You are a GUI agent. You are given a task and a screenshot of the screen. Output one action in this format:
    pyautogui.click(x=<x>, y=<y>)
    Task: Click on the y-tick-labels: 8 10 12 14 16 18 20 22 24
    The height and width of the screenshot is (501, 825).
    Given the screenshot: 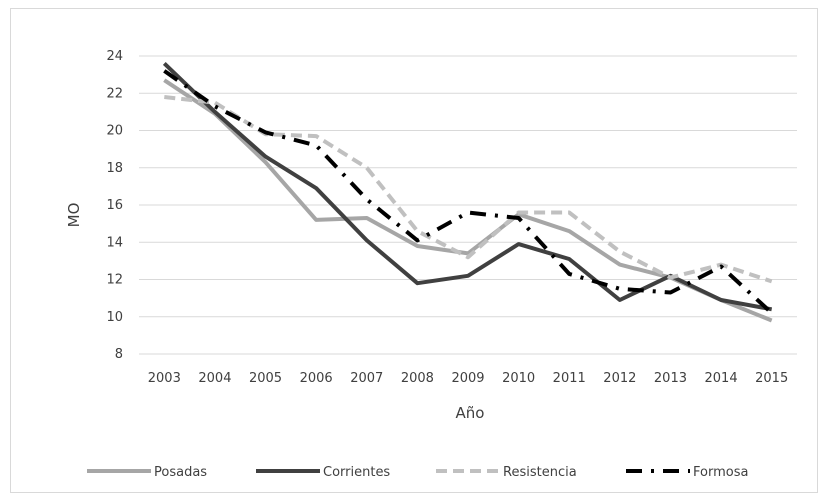 What is the action you would take?
    pyautogui.click(x=114, y=205)
    